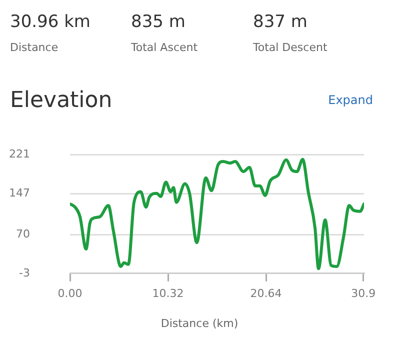 The width and height of the screenshot is (399, 350). What do you see at coordinates (266, 293) in the screenshot?
I see `x-tick-label: 20.64` at bounding box center [266, 293].